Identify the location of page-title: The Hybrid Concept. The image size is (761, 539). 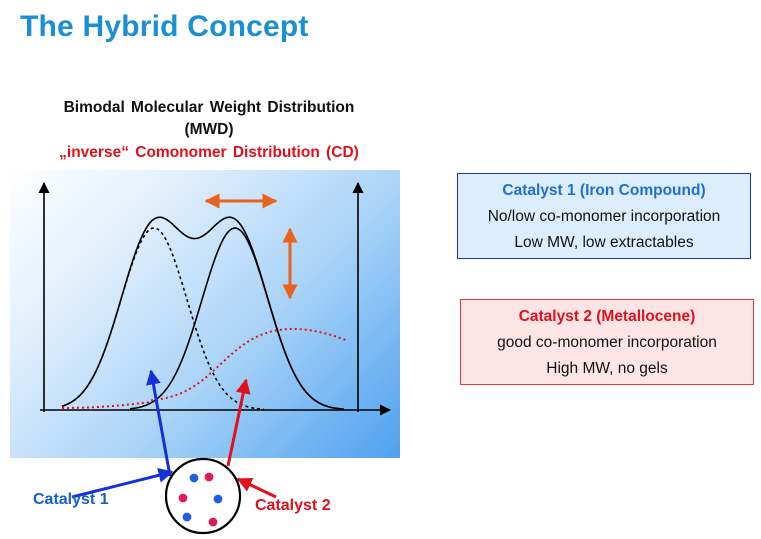
(164, 26).